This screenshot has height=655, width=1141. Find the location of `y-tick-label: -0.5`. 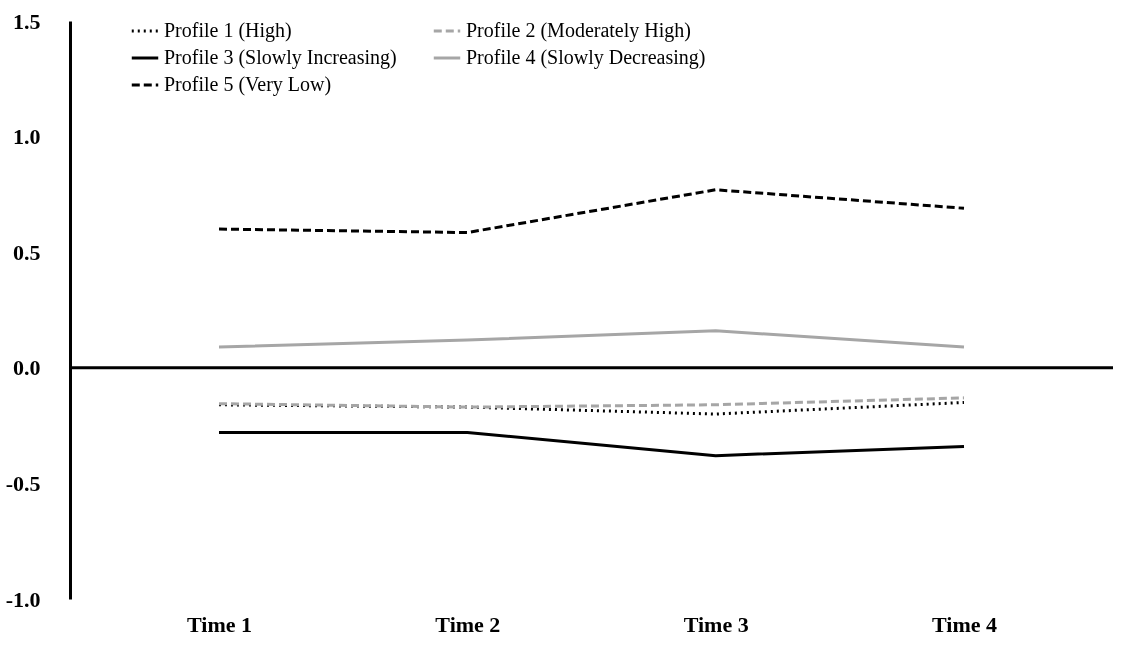

y-tick-label: -0.5 is located at coordinates (23, 483).